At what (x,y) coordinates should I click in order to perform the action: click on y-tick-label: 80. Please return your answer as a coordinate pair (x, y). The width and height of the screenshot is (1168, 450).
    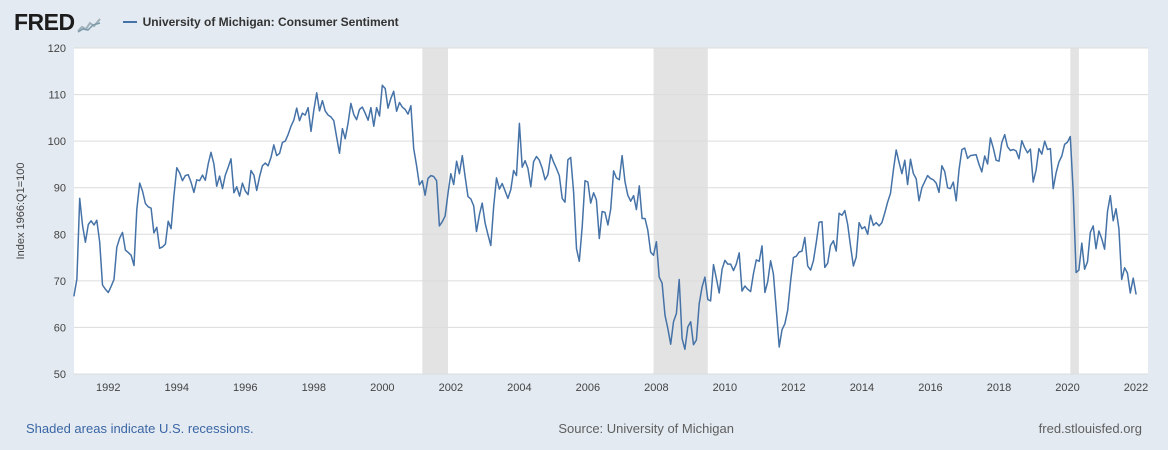
    Looking at the image, I should click on (60, 235).